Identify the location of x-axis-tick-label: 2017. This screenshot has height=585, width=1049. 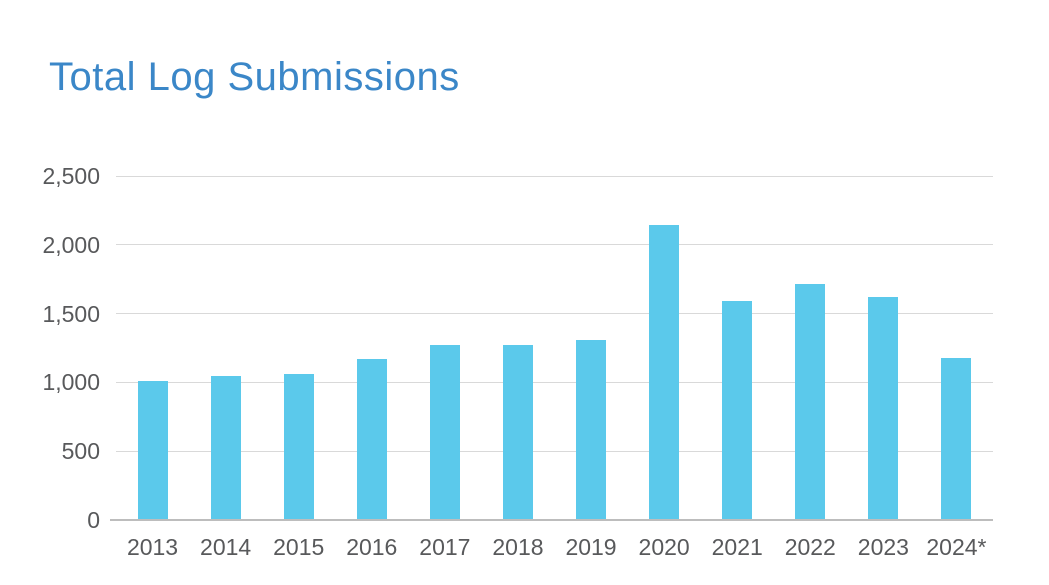
(445, 547).